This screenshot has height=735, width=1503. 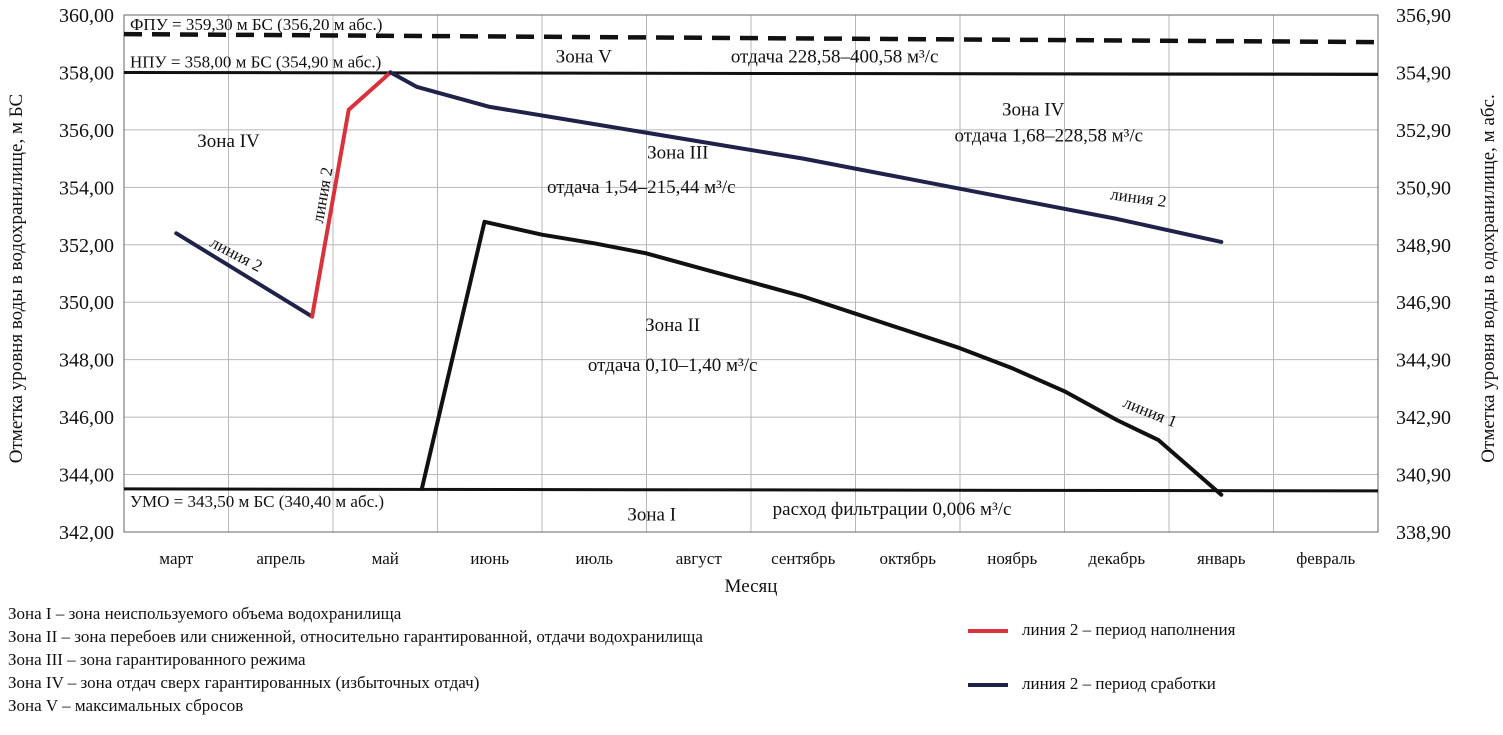 What do you see at coordinates (1423, 16) in the screenshot?
I see `y-right-tick-label: 356,90` at bounding box center [1423, 16].